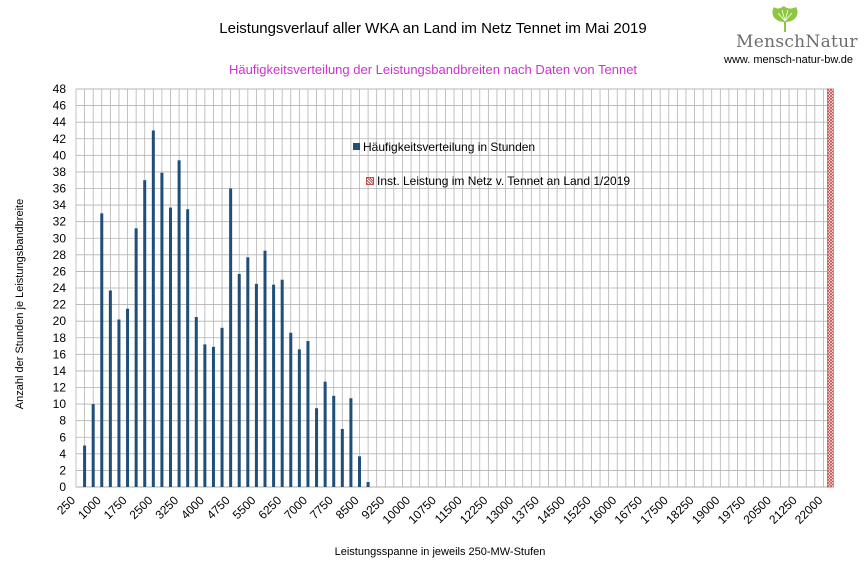 The height and width of the screenshot is (578, 866). I want to click on x-tick-label: 10750, so click(422, 510).